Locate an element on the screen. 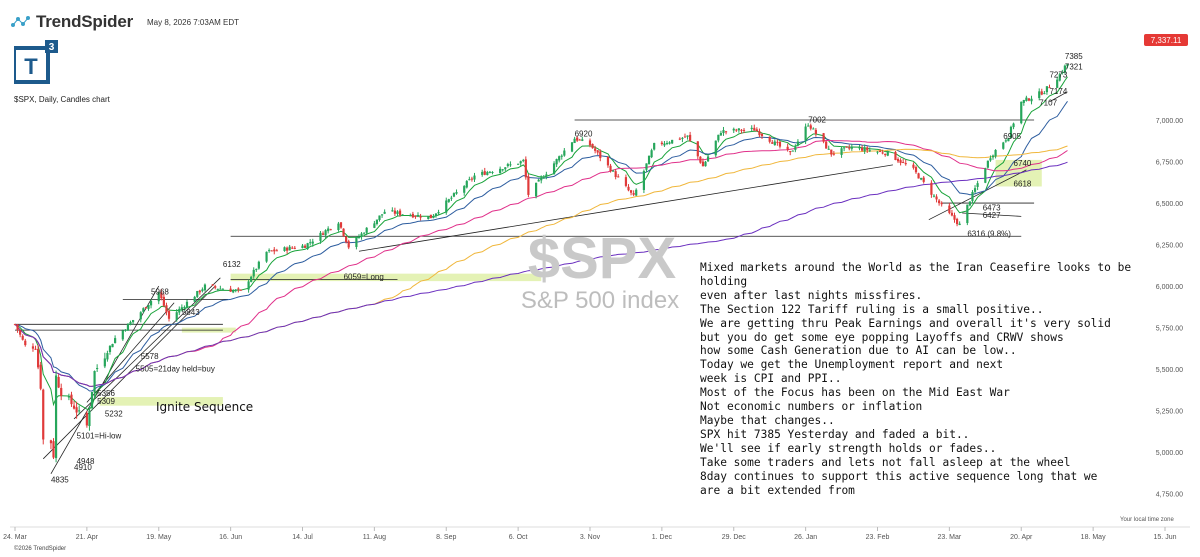 Image resolution: width=1200 pixels, height=557 pixels. price-label: 6473 is located at coordinates (992, 208).